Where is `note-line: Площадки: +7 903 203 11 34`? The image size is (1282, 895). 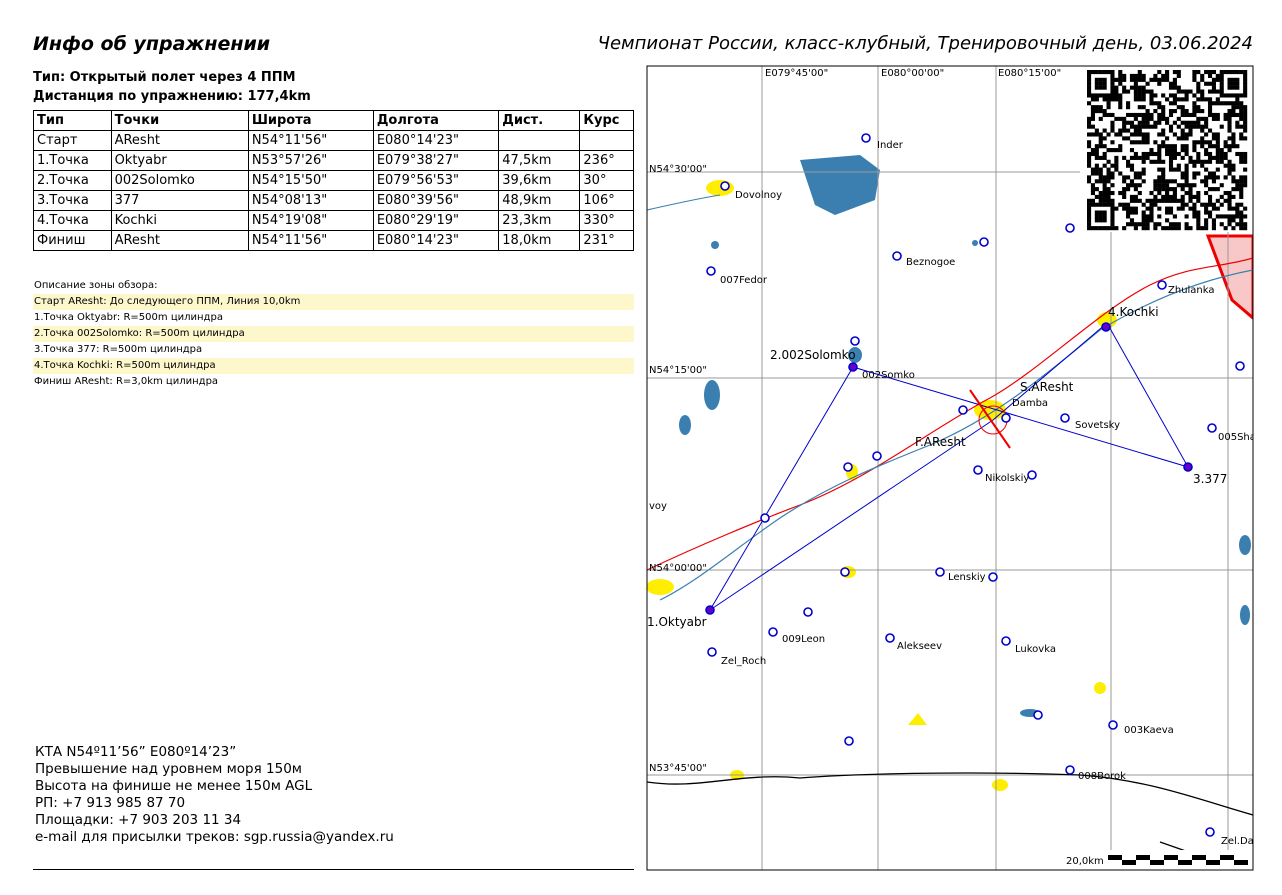
note-line: Площадки: +7 903 203 11 34 is located at coordinates (138, 820).